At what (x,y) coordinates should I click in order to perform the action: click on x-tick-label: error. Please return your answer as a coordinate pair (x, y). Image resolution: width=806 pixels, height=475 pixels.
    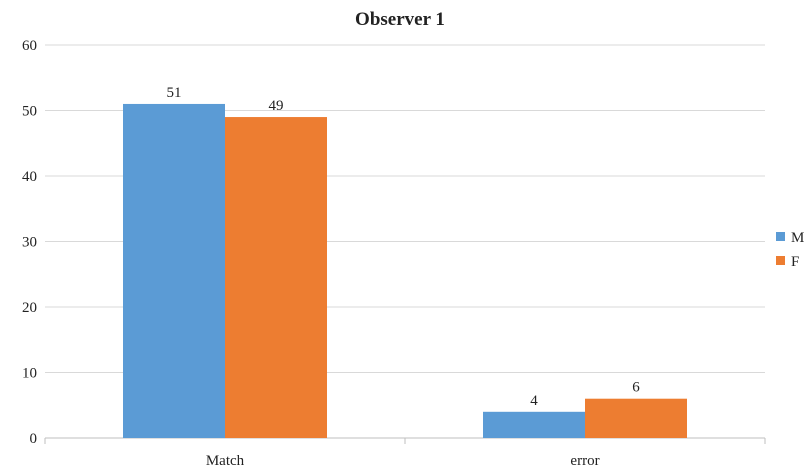
    Looking at the image, I should click on (584, 461).